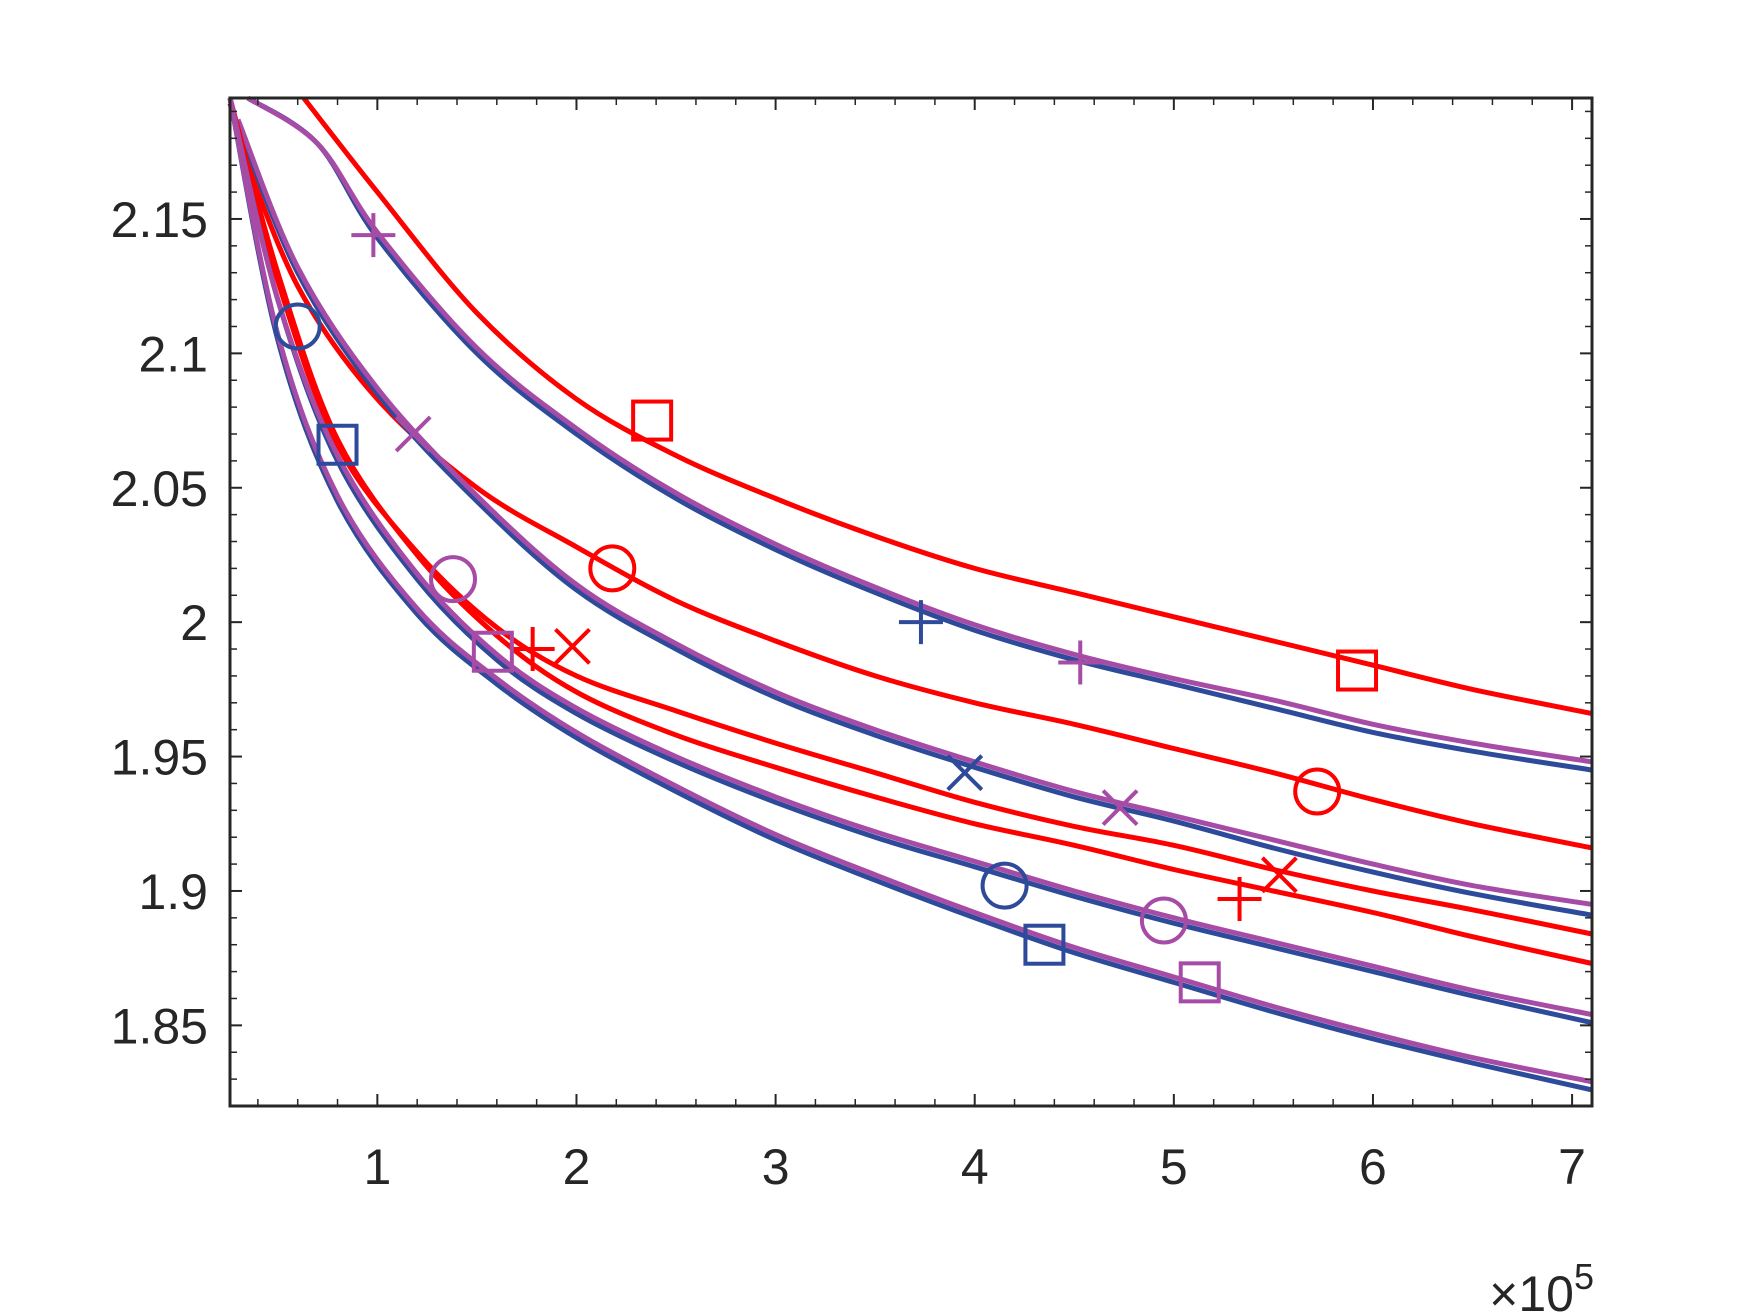 This screenshot has width=1750, height=1313. What do you see at coordinates (1373, 1167) in the screenshot?
I see `x-tick-label: 6` at bounding box center [1373, 1167].